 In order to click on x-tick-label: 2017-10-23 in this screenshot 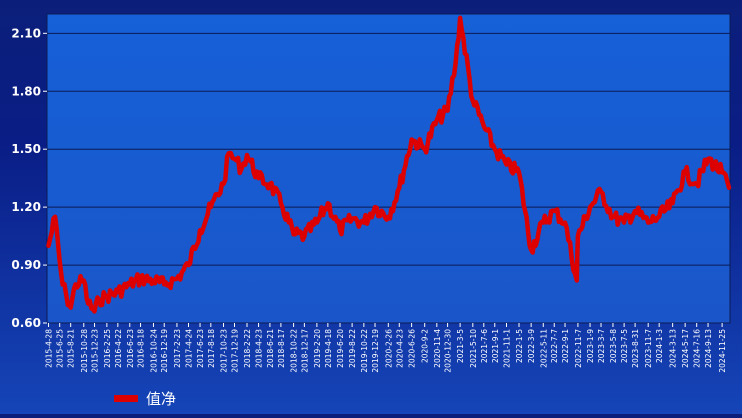, I will do `click(224, 351)`.